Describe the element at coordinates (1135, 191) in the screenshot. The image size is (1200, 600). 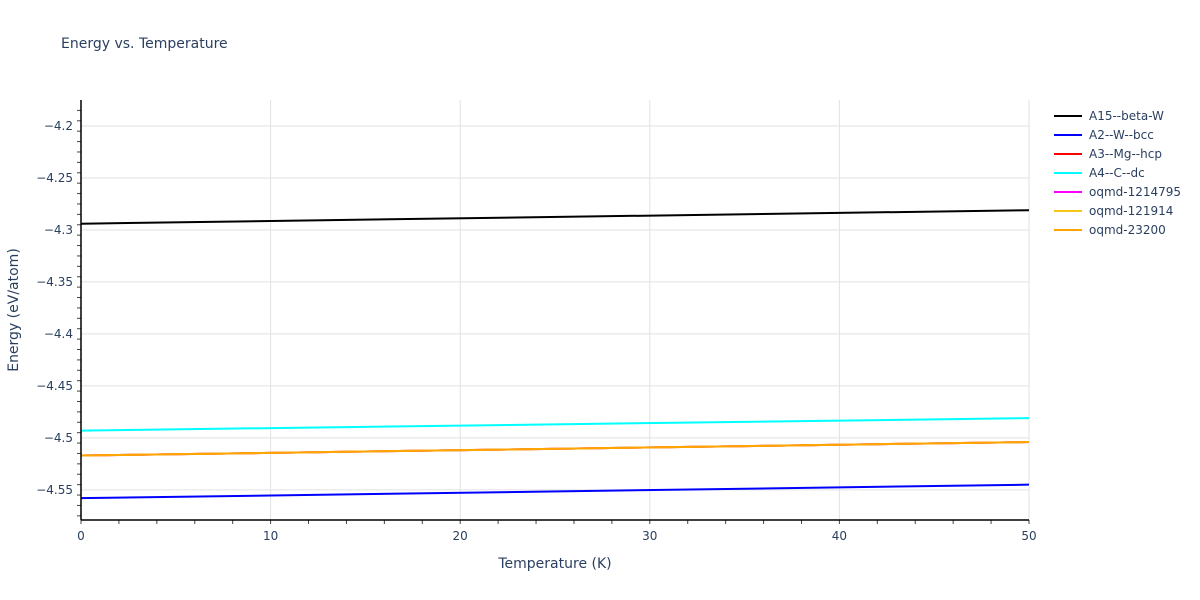
I see `legend-label: oqmd-1214795` at that location.